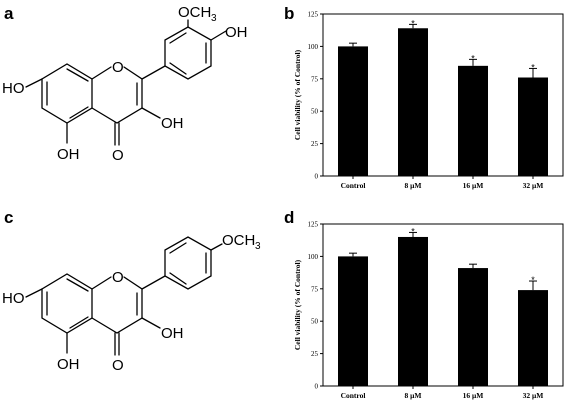 This screenshot has height=402, width=567. Describe the element at coordinates (315, 79) in the screenshot. I see `chart-b-y-tick-label: 75` at that location.